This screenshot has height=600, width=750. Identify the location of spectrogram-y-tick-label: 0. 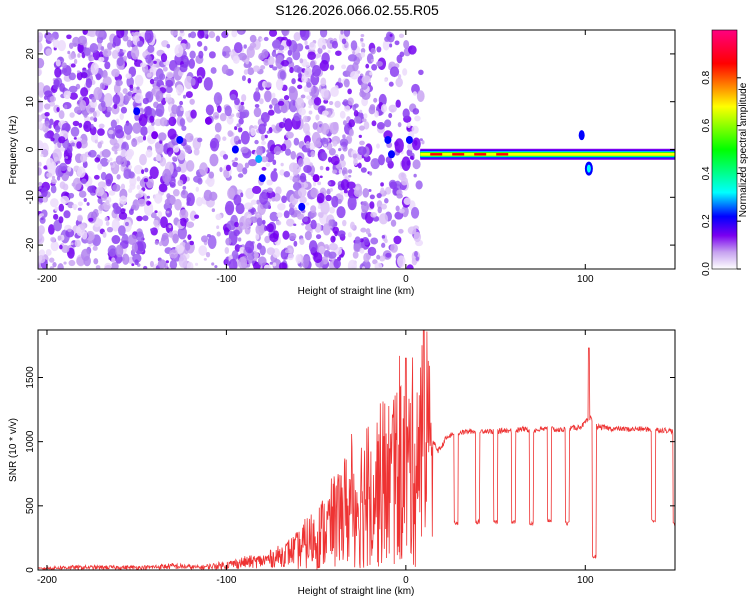
(30, 149).